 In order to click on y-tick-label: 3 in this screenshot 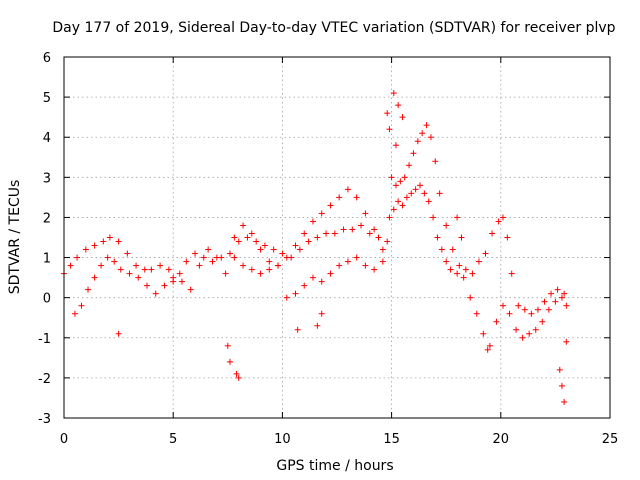, I will do `click(47, 178)`.